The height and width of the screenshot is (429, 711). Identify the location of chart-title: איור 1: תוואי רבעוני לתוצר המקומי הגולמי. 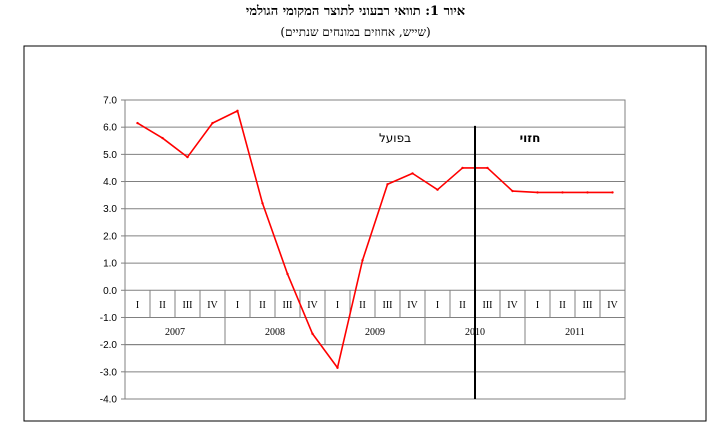
(355, 11).